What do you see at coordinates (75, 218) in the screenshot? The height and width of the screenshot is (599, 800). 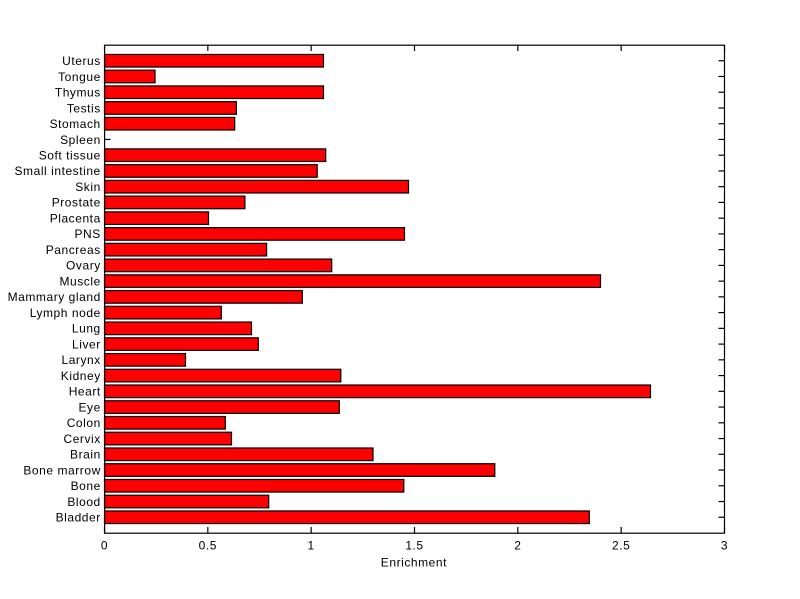 I see `svg-text: Placenta` at bounding box center [75, 218].